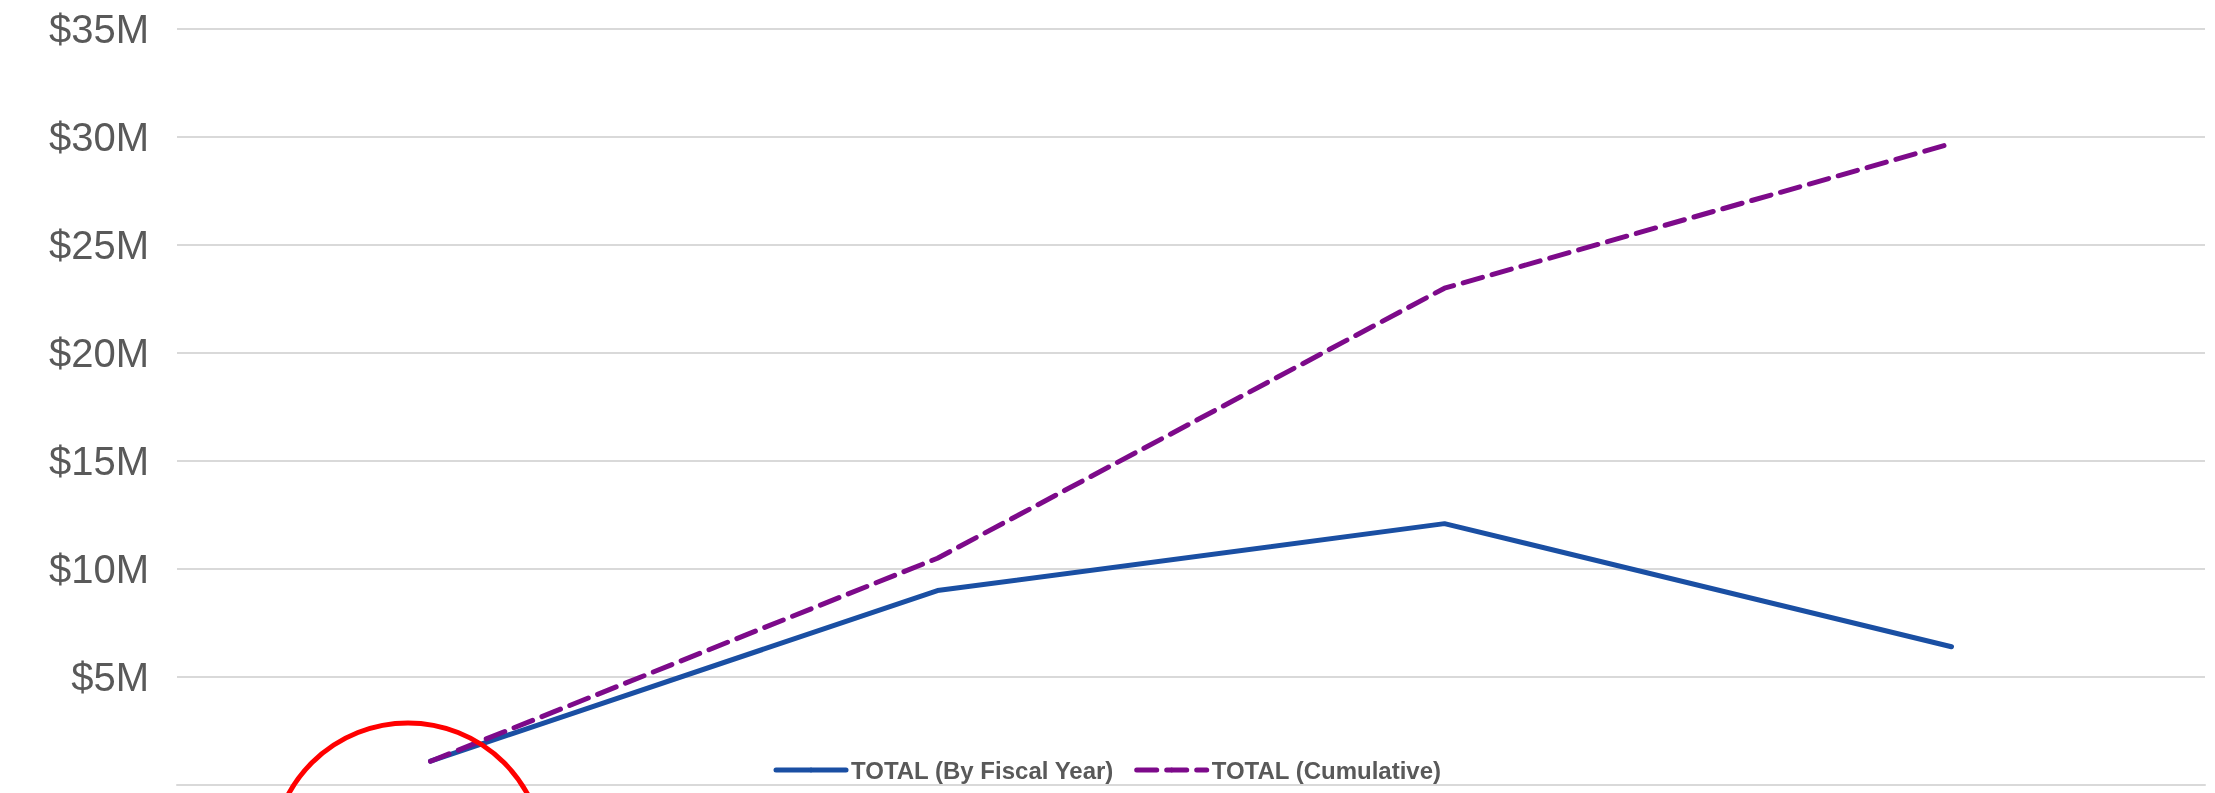 The width and height of the screenshot is (2215, 793). What do you see at coordinates (98, 245) in the screenshot?
I see `y-tick-label: $25M` at bounding box center [98, 245].